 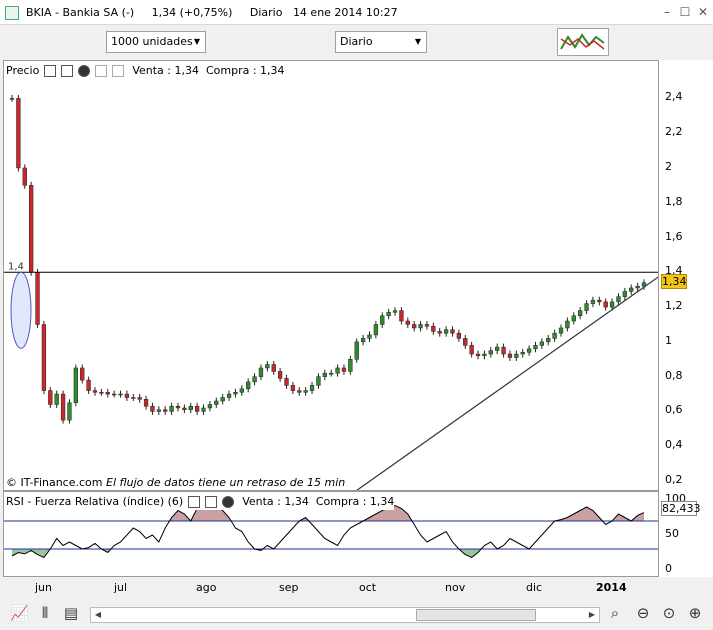 I want to click on last-price-tag: 1,34, so click(x=674, y=281).